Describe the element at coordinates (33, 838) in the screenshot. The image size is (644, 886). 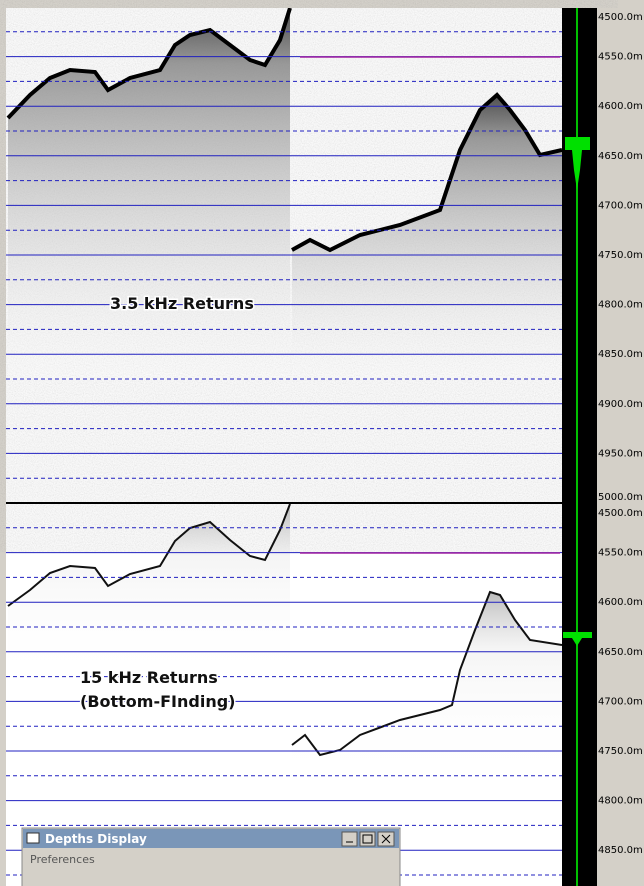
I see `window-icon` at that location.